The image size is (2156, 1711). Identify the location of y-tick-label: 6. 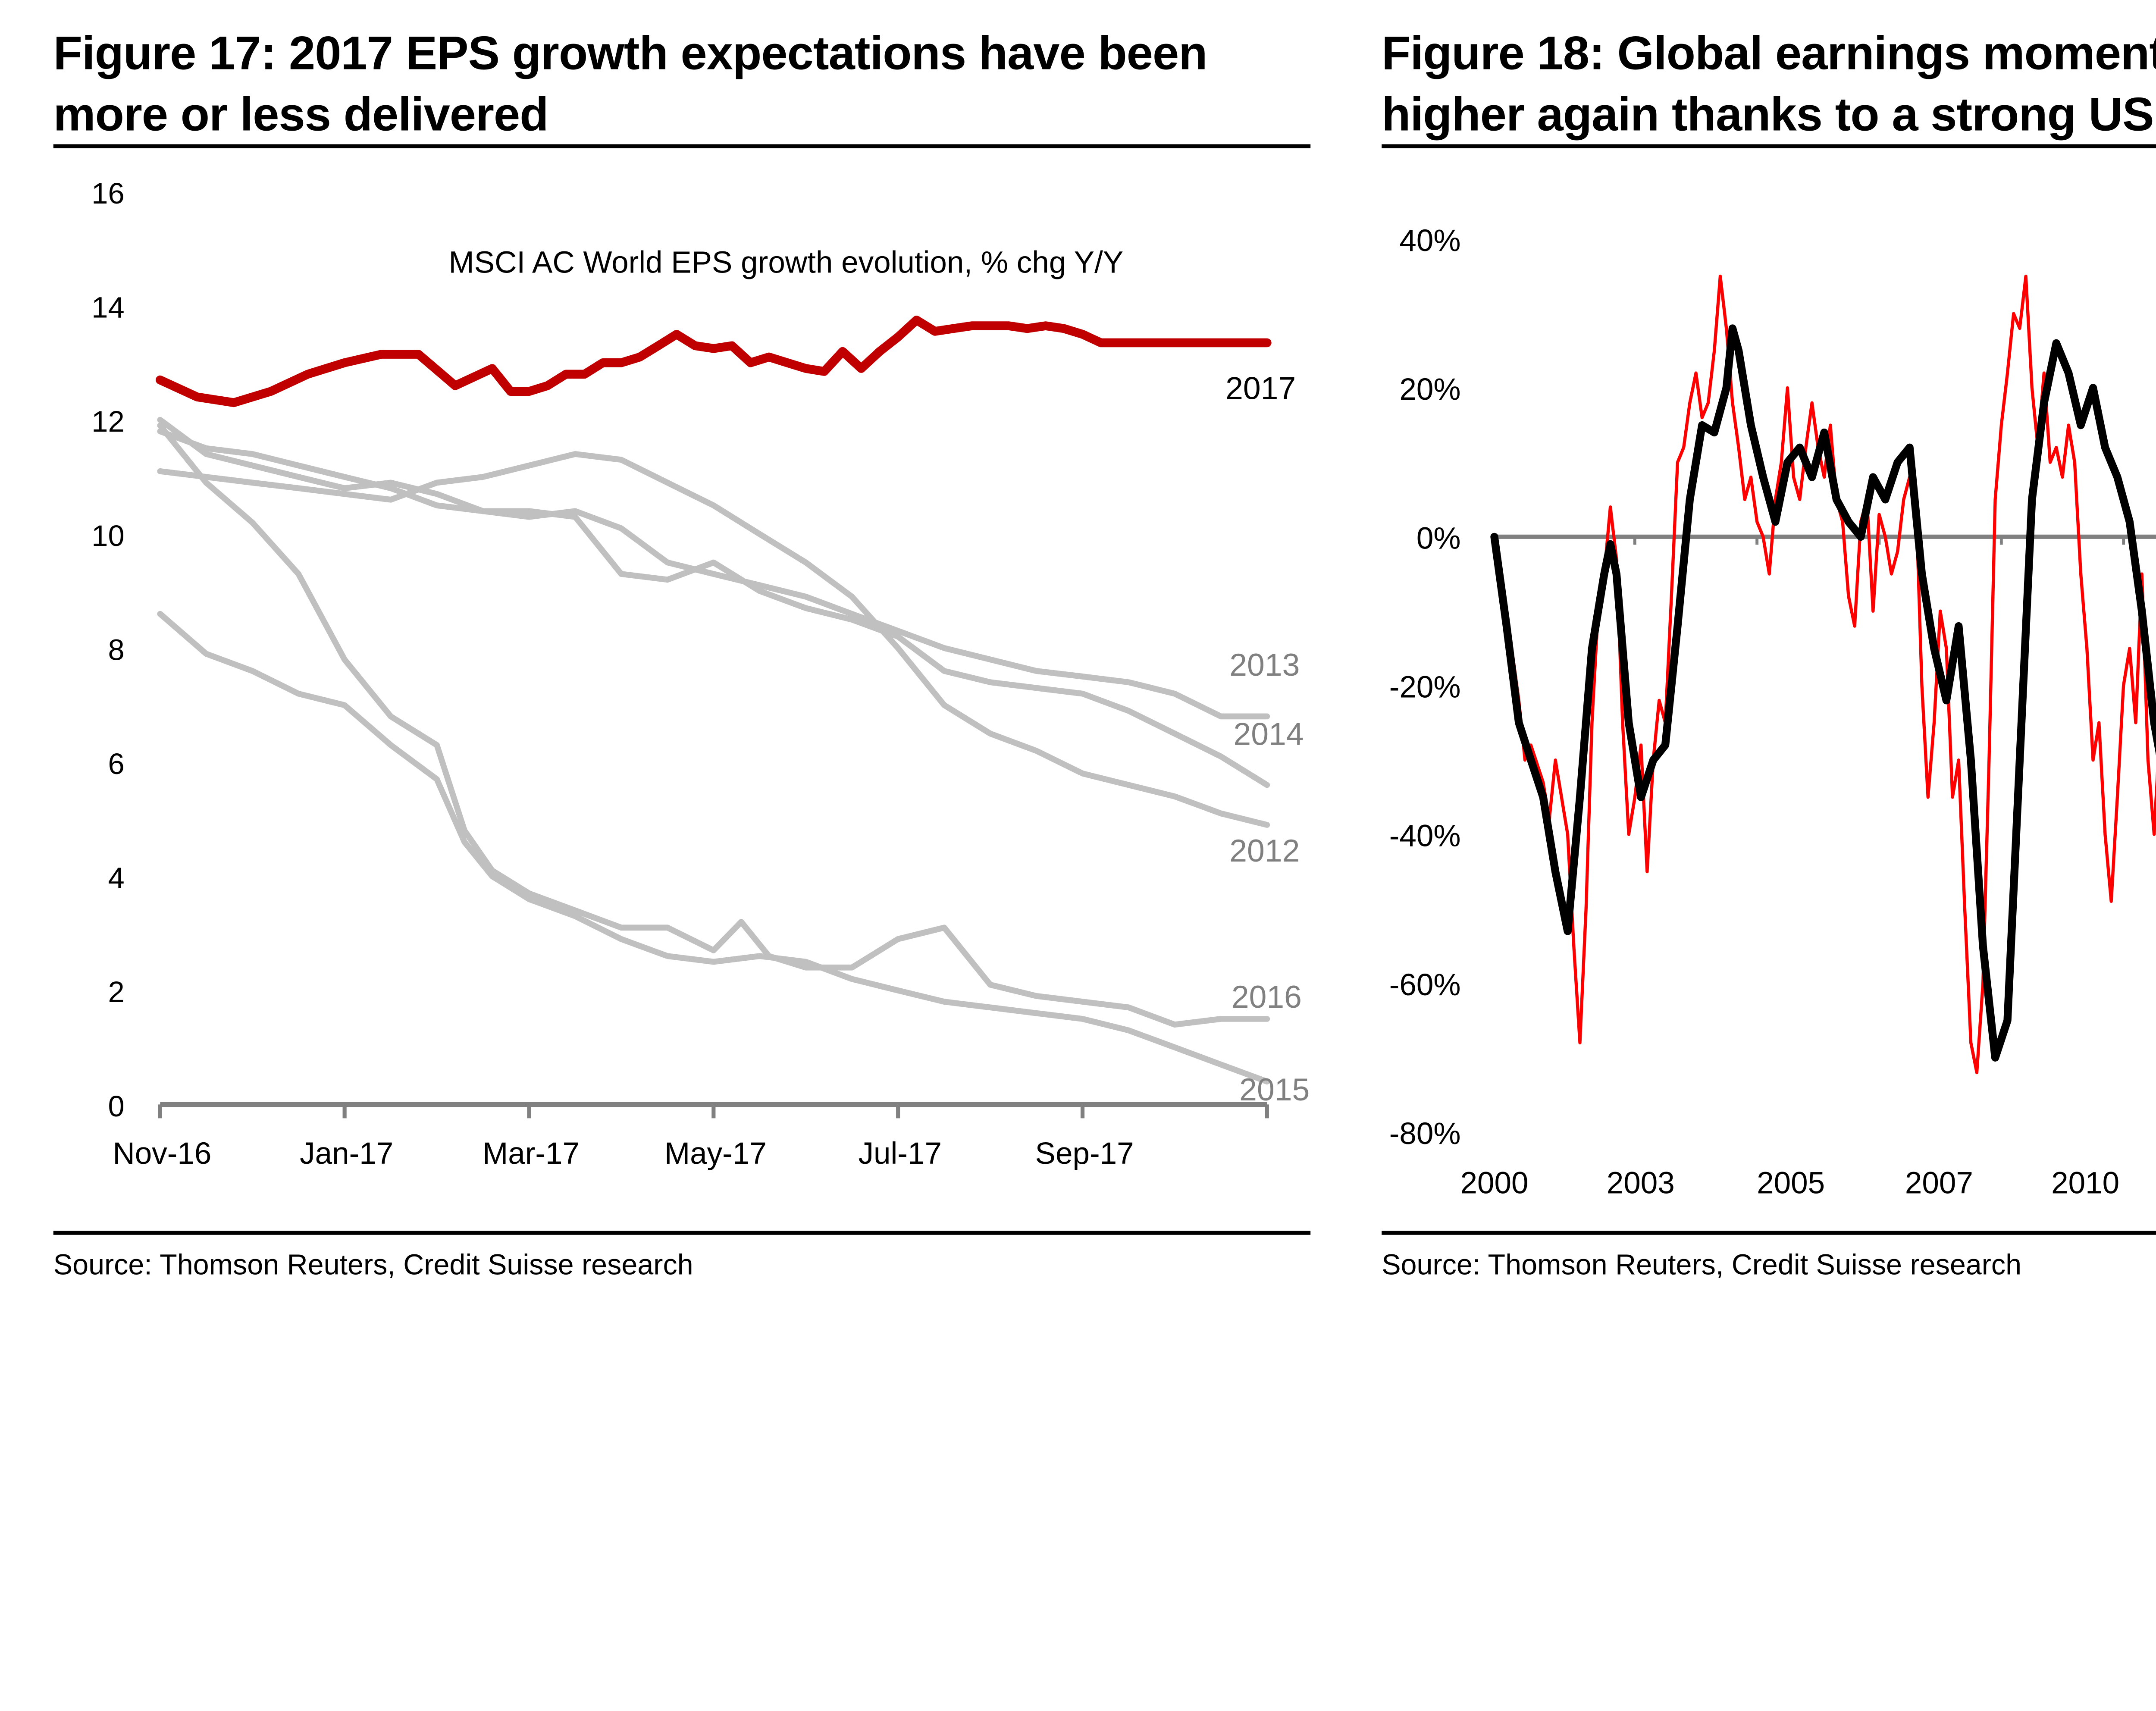
(116, 763).